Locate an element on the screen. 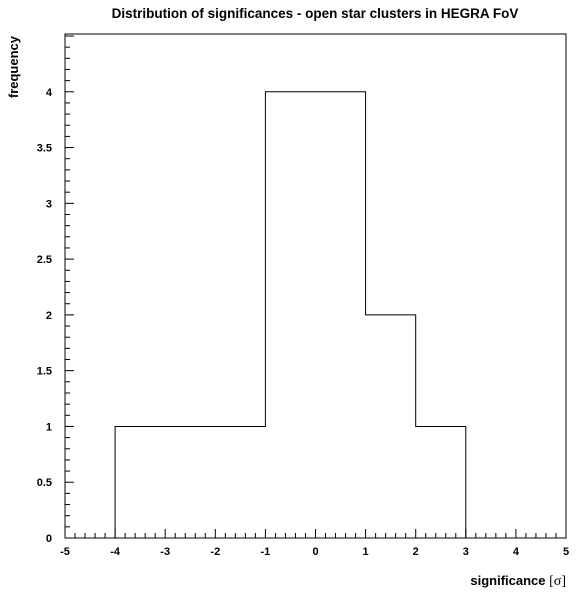 The width and height of the screenshot is (578, 592). x-axis-label: significance [σ] is located at coordinates (518, 581).